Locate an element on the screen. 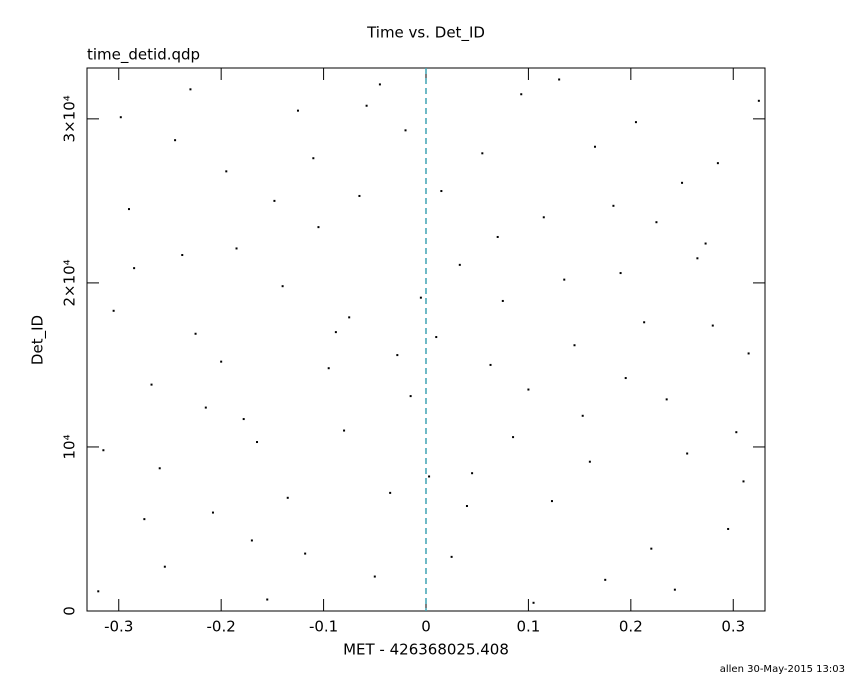 This screenshot has height=680, width=850. x-tick-label: -0.2 is located at coordinates (221, 627).